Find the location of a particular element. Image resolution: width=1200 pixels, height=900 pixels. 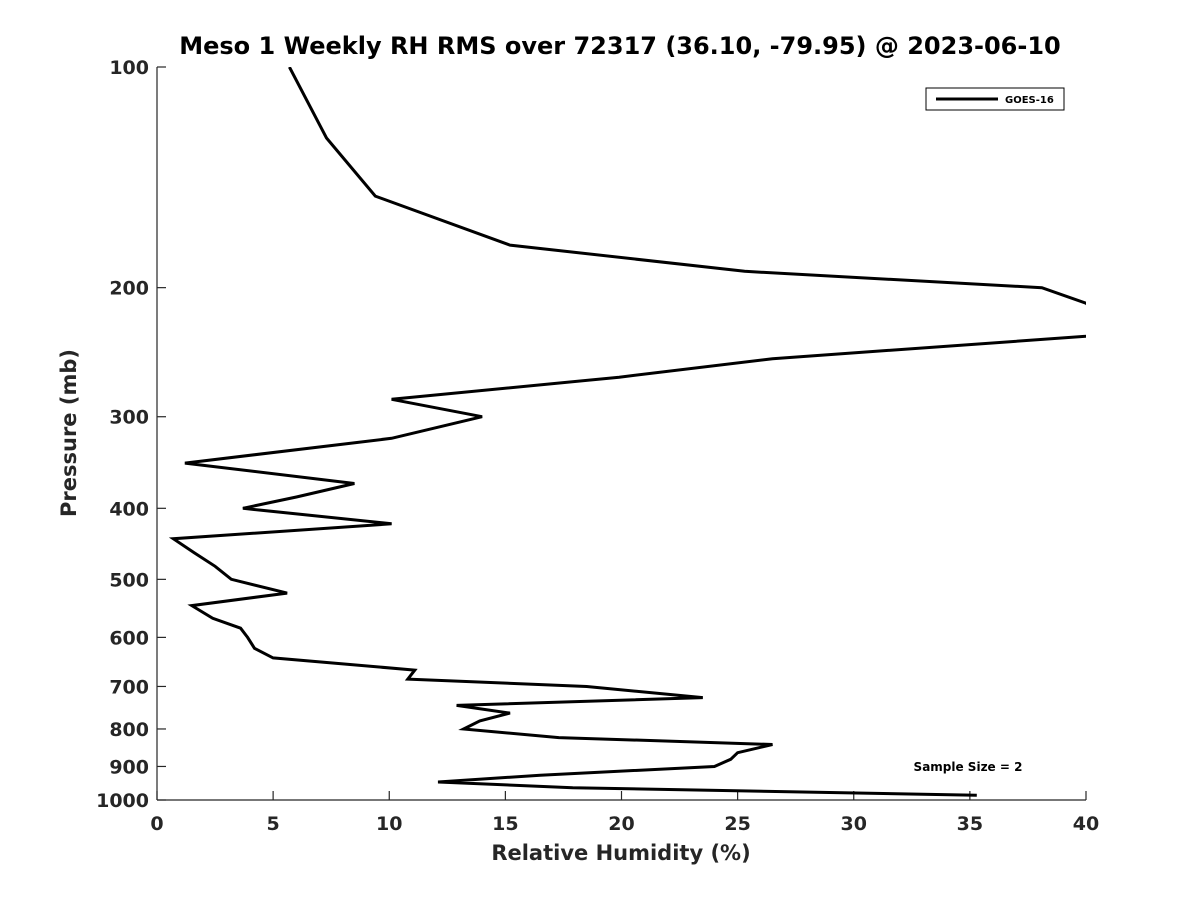

x-tick-label: 10 is located at coordinates (389, 824).